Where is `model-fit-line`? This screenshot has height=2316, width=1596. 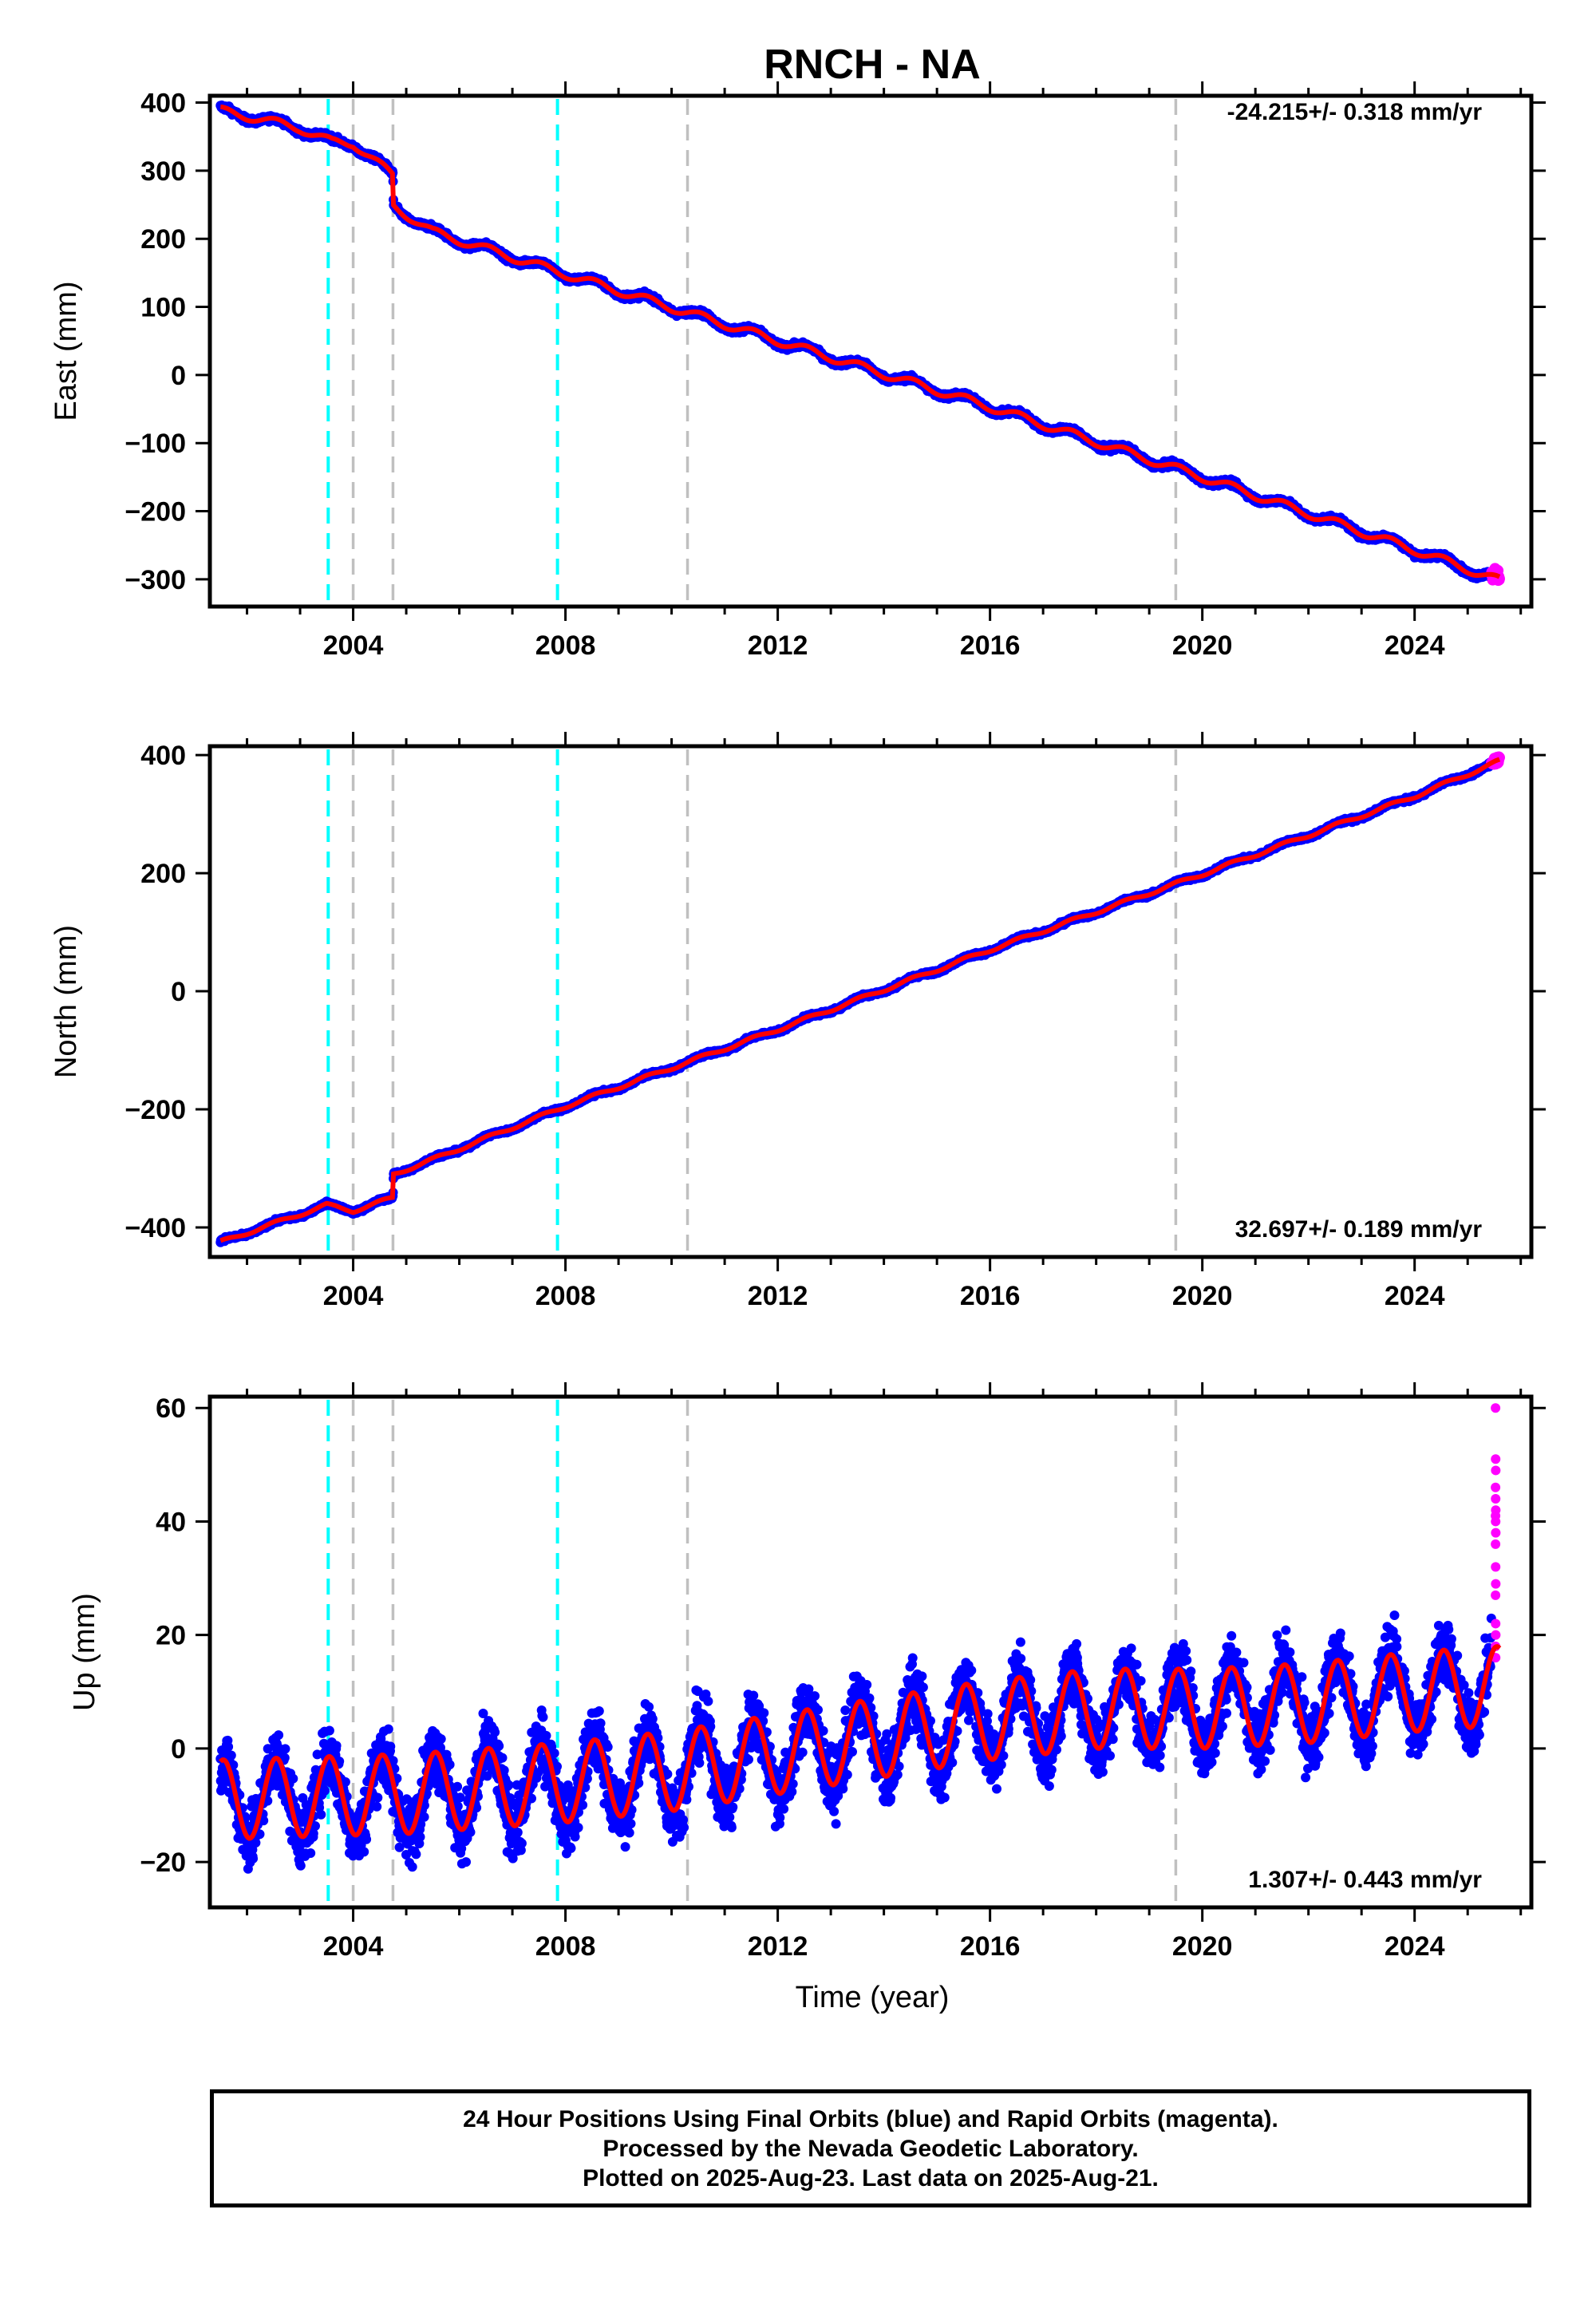
model-fit-line is located at coordinates (860, 1742).